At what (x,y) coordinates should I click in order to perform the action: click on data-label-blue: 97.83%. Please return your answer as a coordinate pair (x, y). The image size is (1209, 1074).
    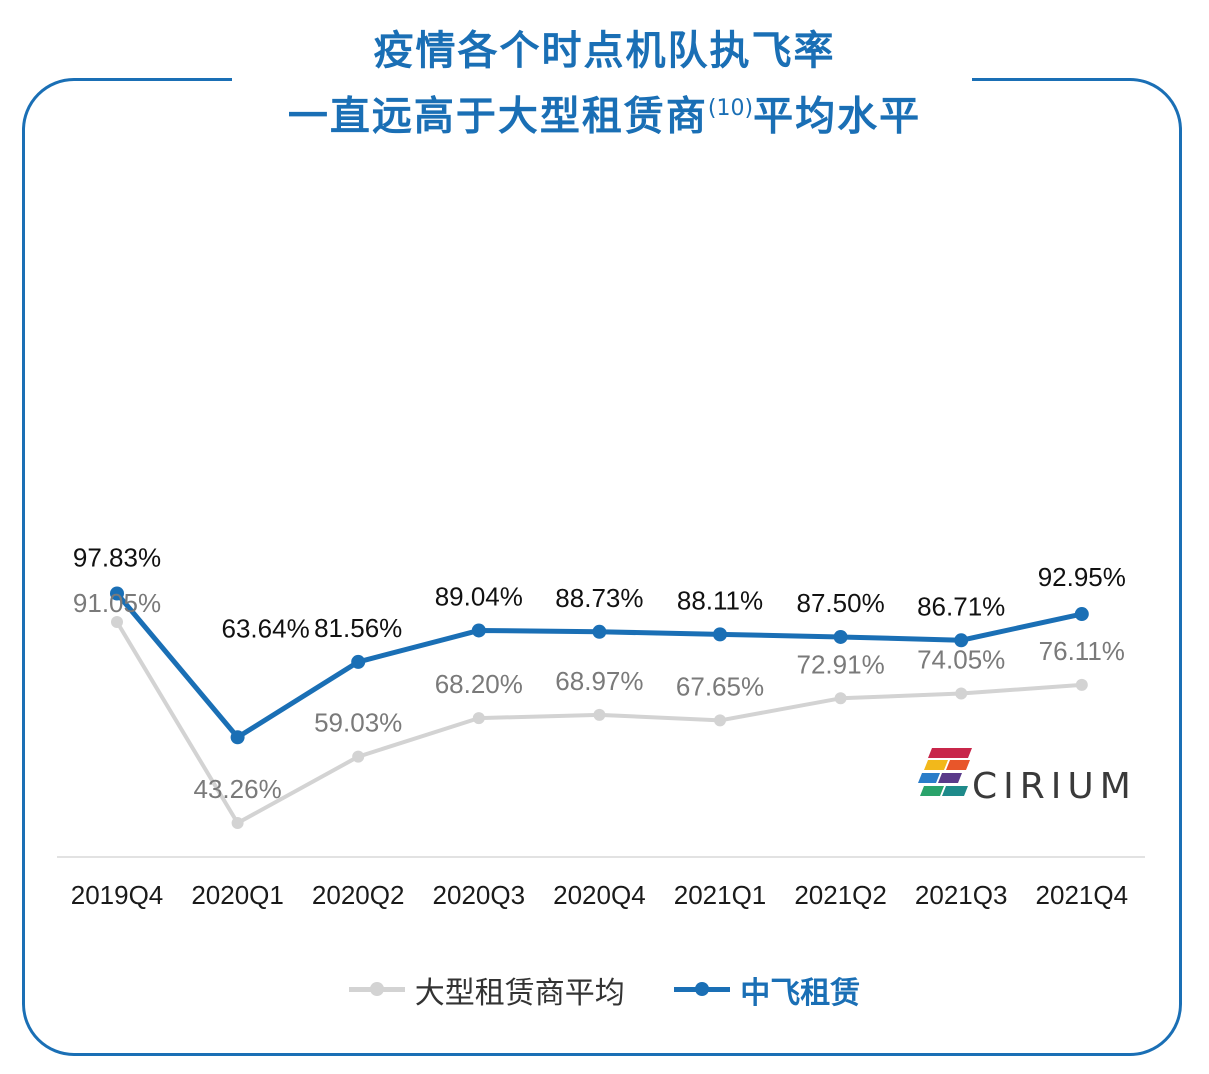
    Looking at the image, I should click on (117, 558).